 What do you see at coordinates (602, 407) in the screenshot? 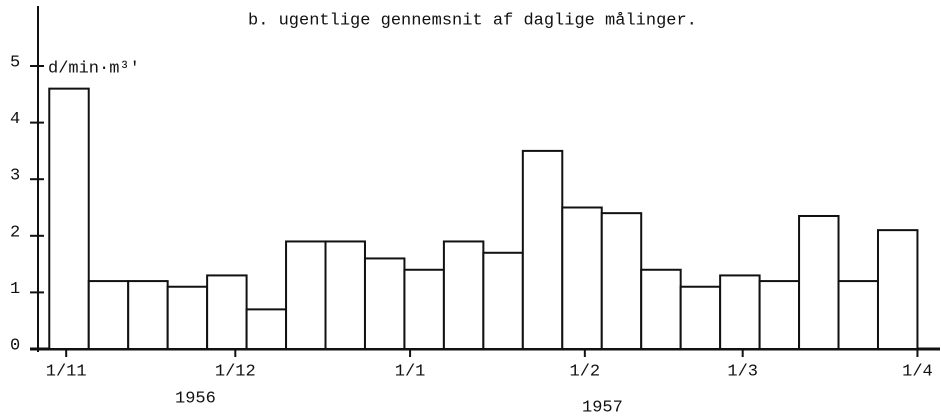
I see `year-label: 1957` at bounding box center [602, 407].